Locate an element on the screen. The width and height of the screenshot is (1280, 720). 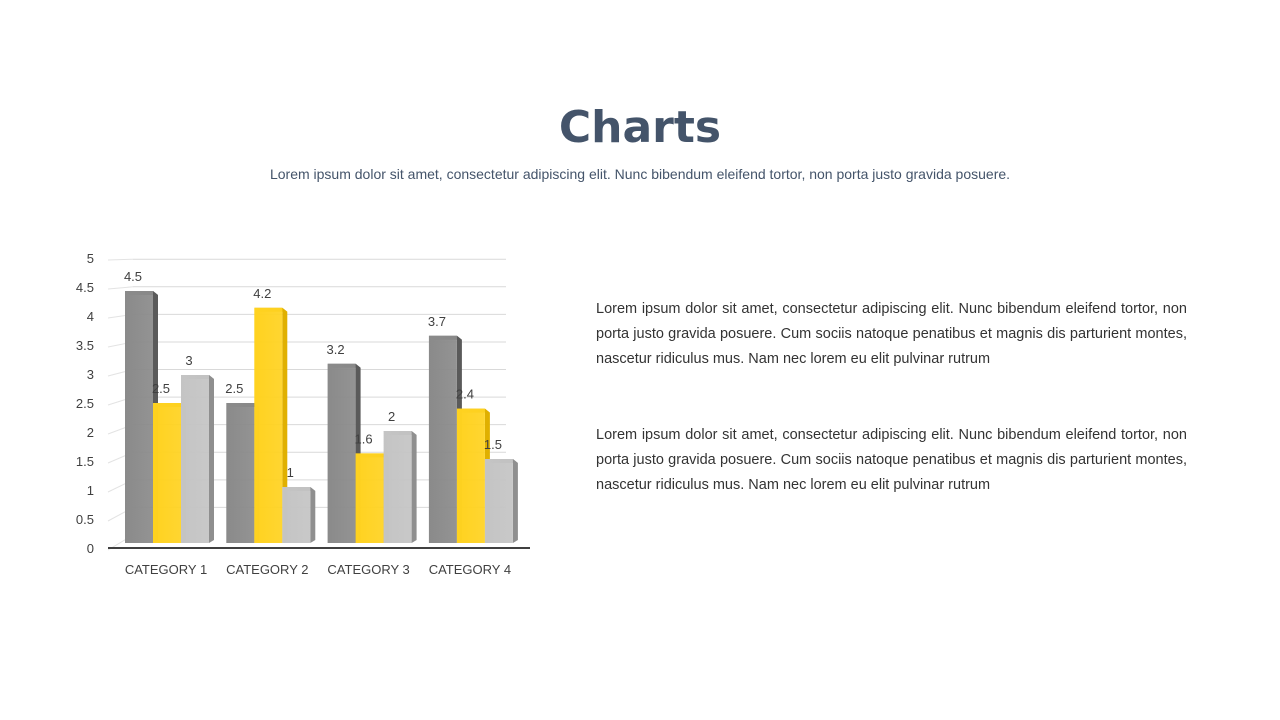
data-label: 3 is located at coordinates (188, 360).